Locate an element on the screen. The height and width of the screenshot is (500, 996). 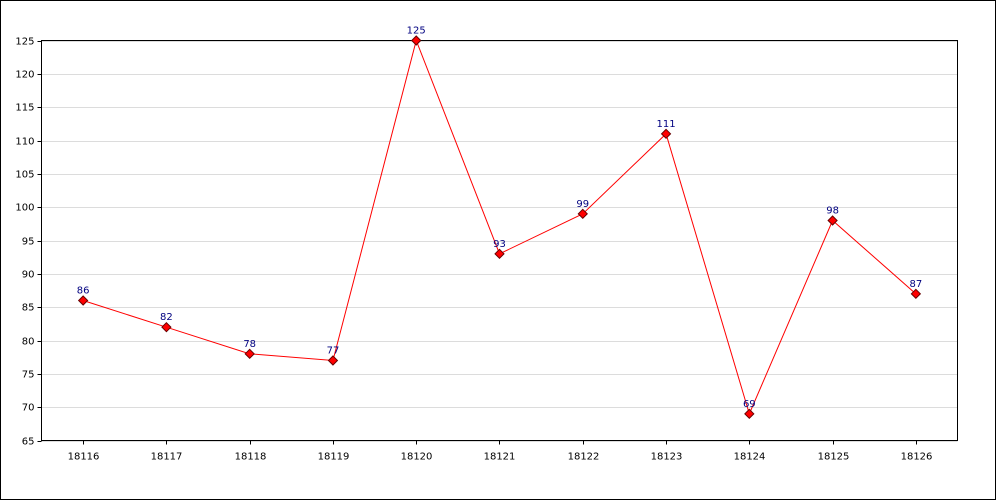
x-tick-label: 18121 is located at coordinates (500, 457).